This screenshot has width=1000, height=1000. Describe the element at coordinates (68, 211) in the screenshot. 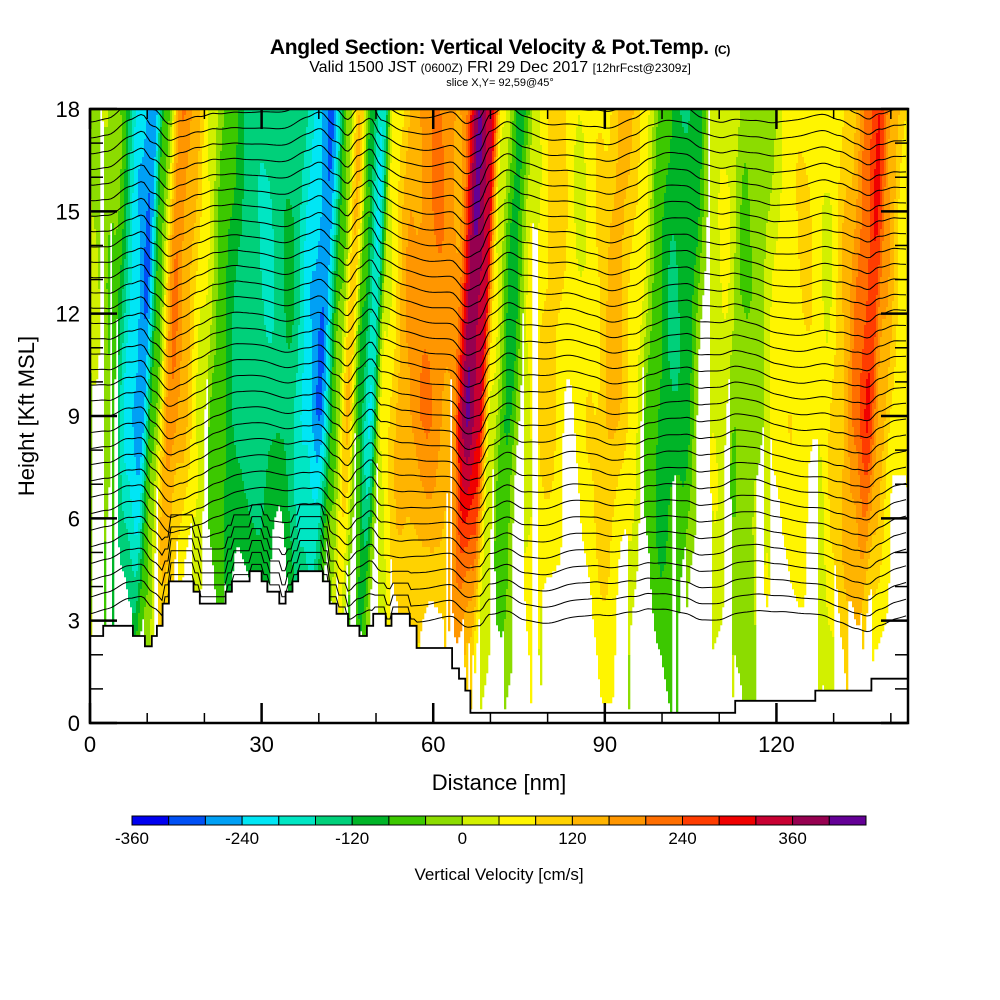

I see `y-tick-label: 15` at that location.